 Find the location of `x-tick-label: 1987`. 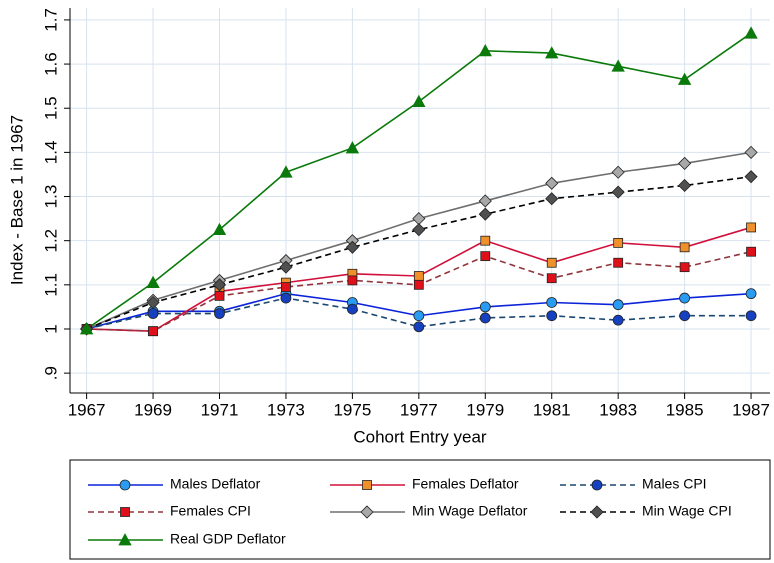

x-tick-label: 1987 is located at coordinates (751, 409).